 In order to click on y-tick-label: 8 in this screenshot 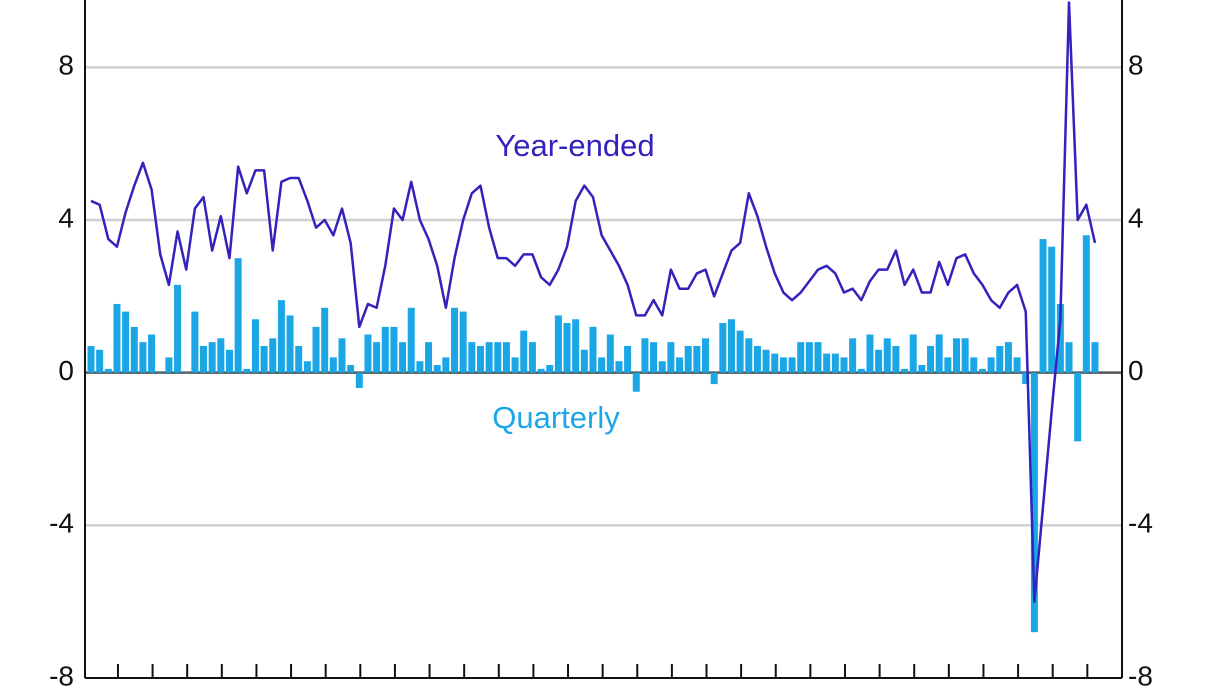, I will do `click(66, 65)`.